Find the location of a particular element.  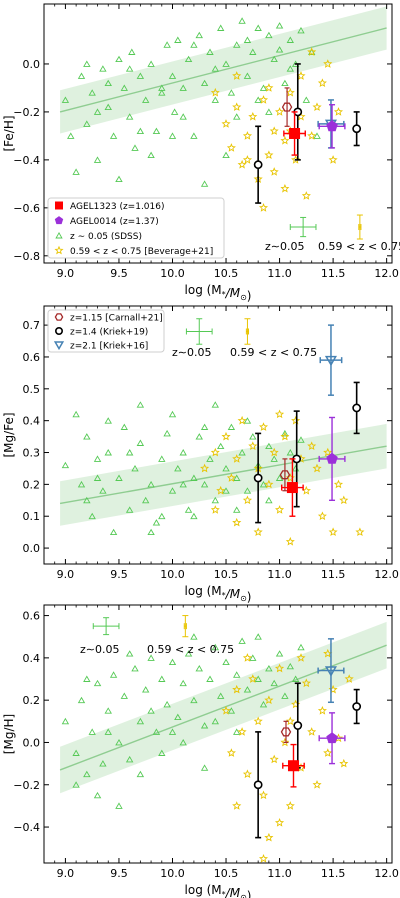

legend-label: z ∼ 0.05 (SDSS) is located at coordinates (106, 237).